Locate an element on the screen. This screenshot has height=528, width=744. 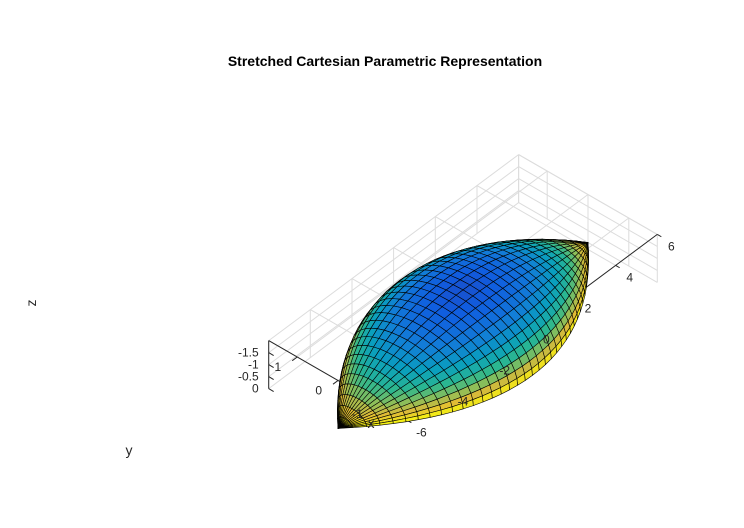
y-tick-label: -1 is located at coordinates (357, 414).